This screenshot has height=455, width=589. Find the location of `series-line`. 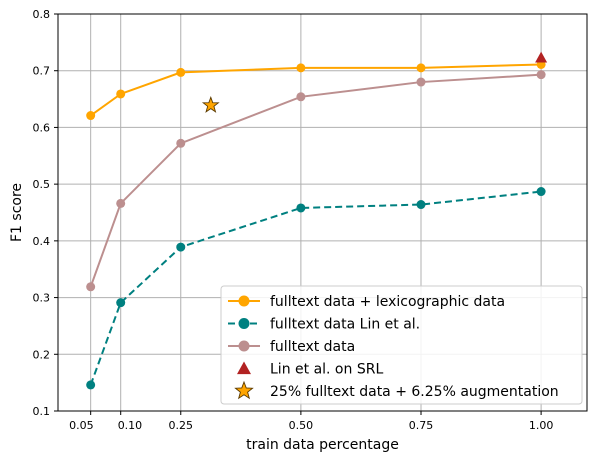

series-line is located at coordinates (316, 90).